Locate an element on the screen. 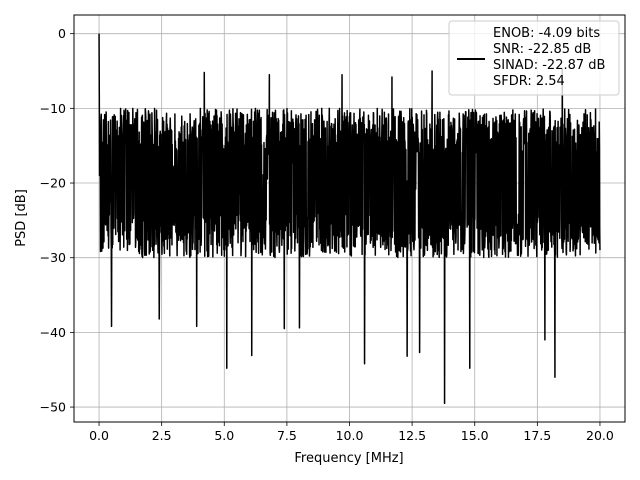 Image resolution: width=640 pixels, height=480 pixels. x-tick-label: 10.0 is located at coordinates (350, 435).